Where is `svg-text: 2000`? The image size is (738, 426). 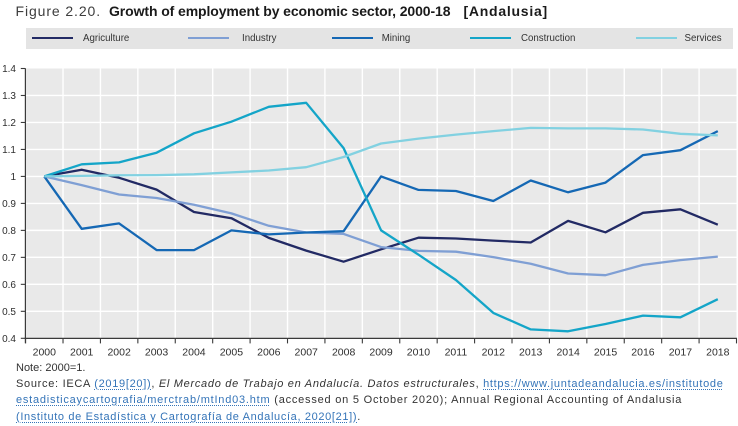
svg-text: 2000 is located at coordinates (45, 353).